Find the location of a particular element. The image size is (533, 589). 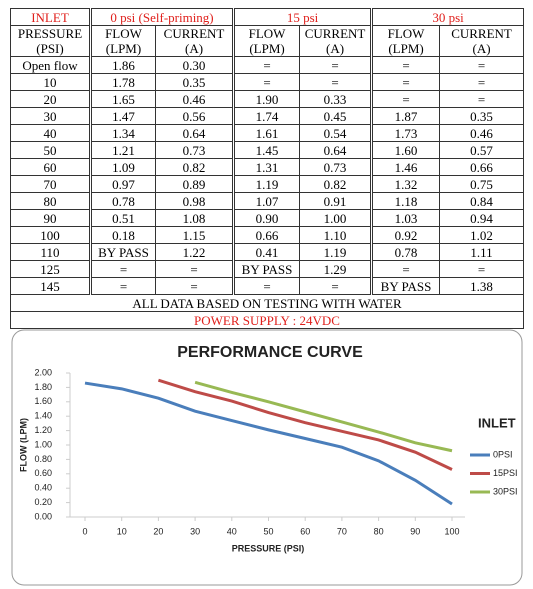

cell: 50 is located at coordinates (51, 150).